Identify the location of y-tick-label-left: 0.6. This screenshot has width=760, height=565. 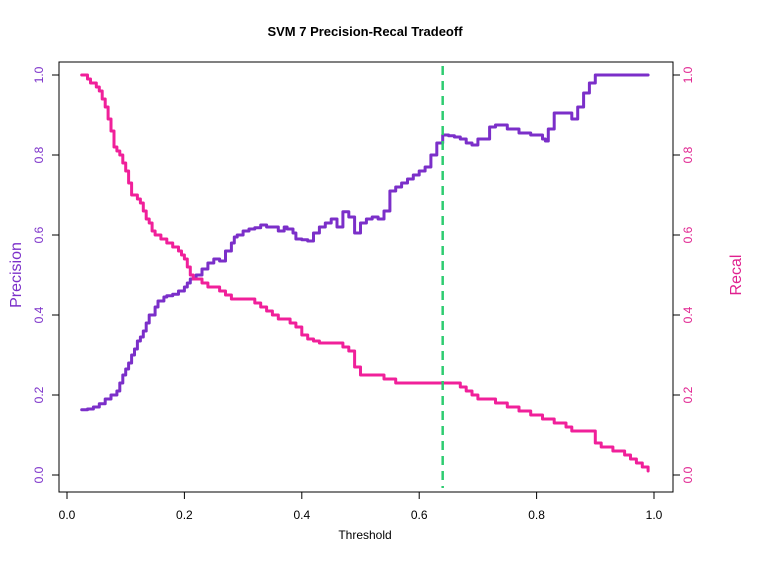
(39, 234).